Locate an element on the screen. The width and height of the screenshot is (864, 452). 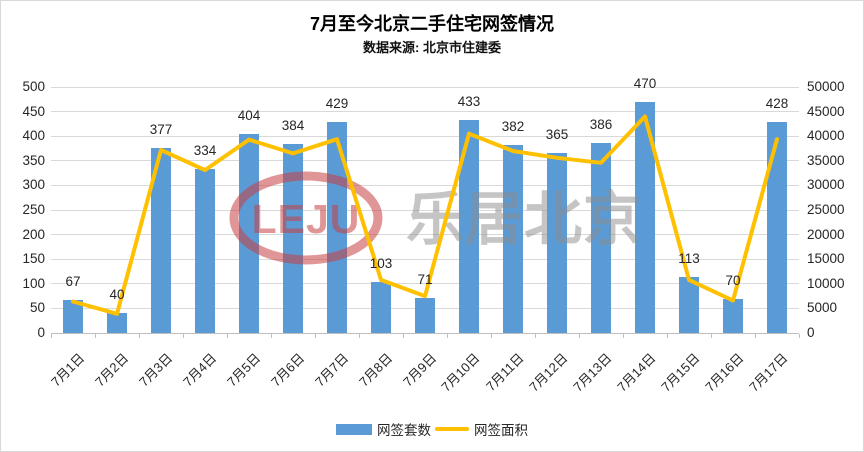
y-axis-tick-left: 500 is located at coordinates (33, 86).